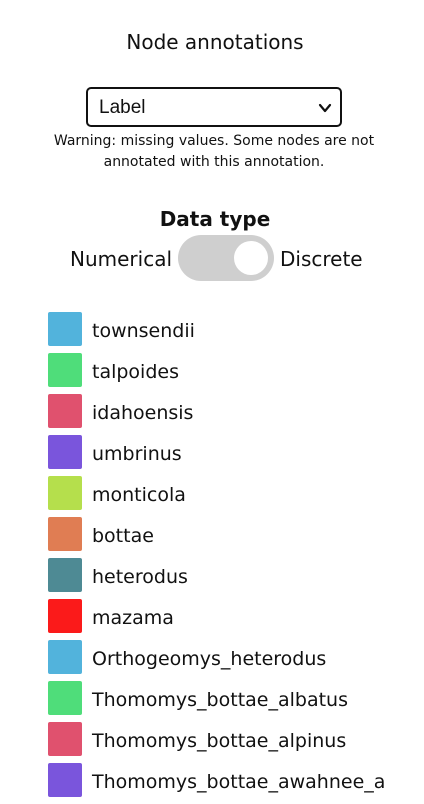  I want to click on legend-item: monticola, so click(233, 496).